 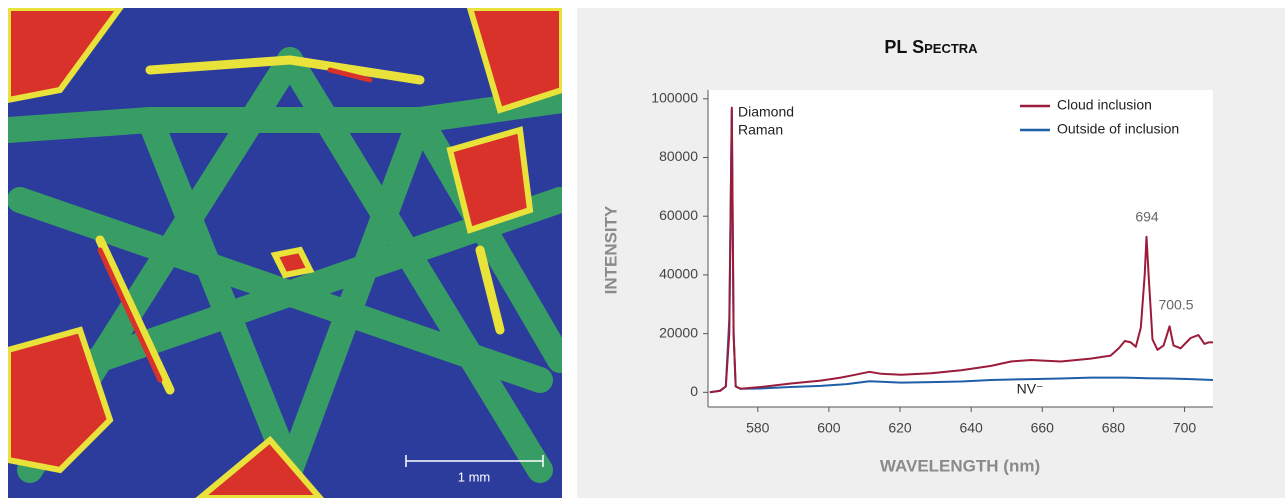 I want to click on legend-label: Outside of inclusion, so click(x=1118, y=129).